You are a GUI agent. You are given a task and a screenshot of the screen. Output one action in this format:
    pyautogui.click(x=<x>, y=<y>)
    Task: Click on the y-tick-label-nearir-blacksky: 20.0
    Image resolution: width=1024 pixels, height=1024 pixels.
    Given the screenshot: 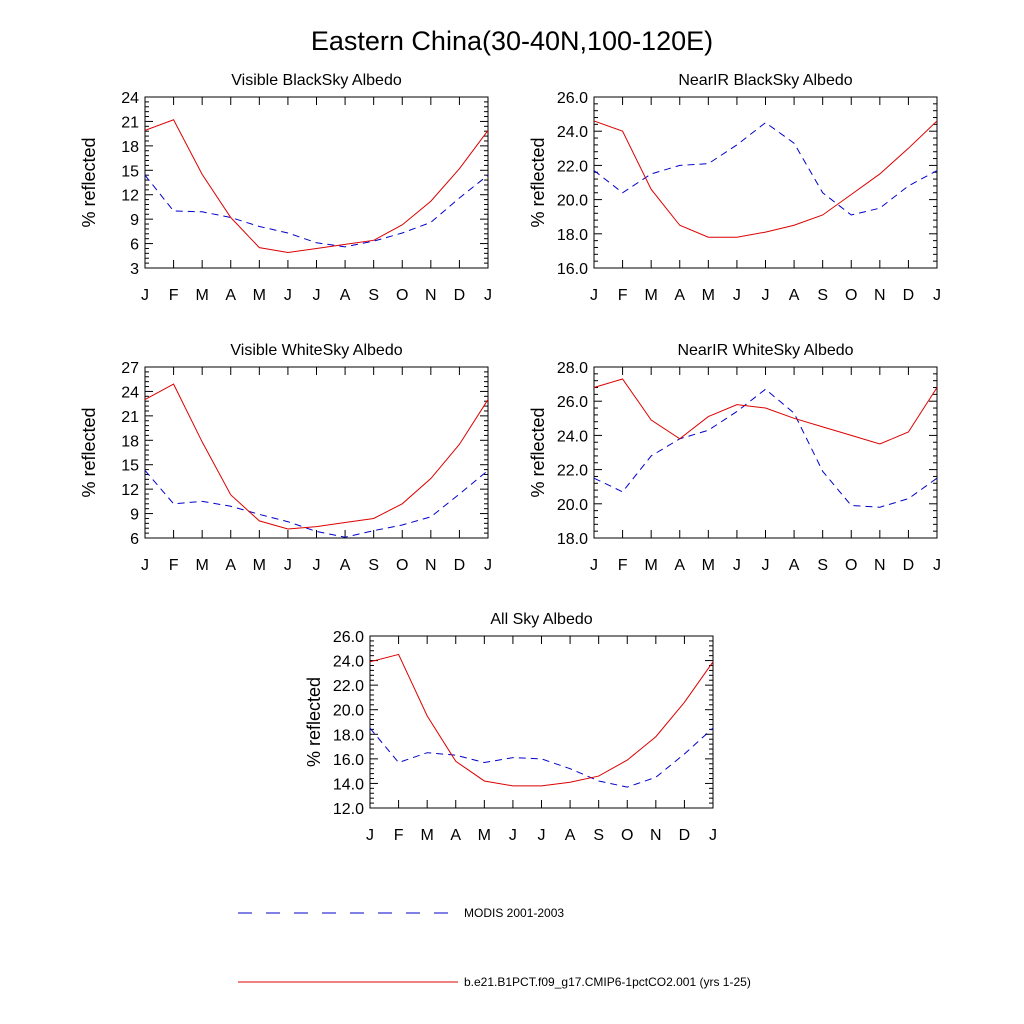 What is the action you would take?
    pyautogui.click(x=572, y=201)
    